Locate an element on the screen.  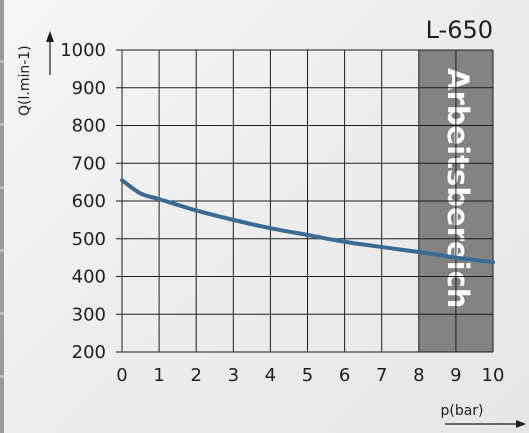
y-axis-label: Q(l.min-1) is located at coordinates (25, 80).